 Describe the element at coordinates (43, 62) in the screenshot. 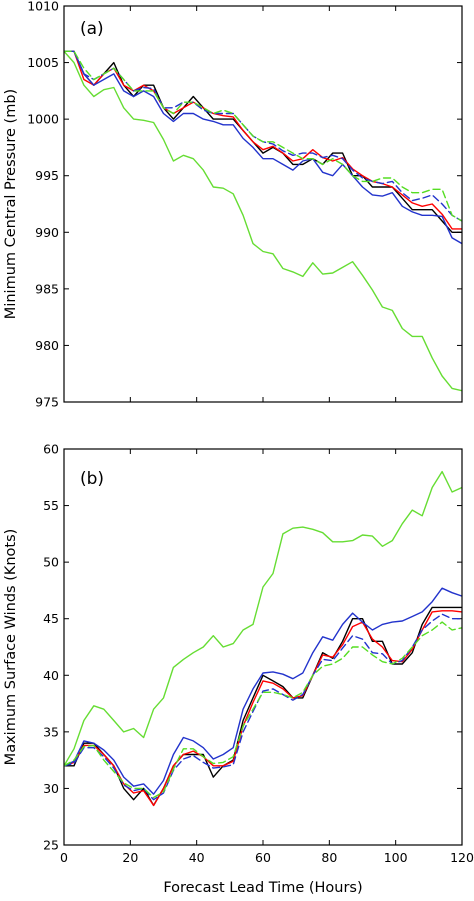

I see `y-tick-label: 1005` at that location.